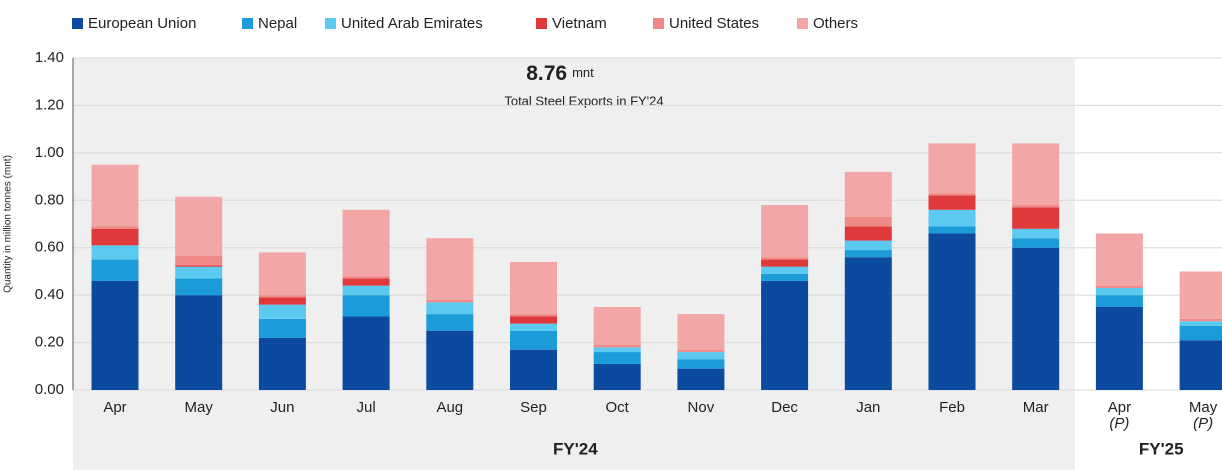 The height and width of the screenshot is (470, 1222). I want to click on y-tick-label: 1.40, so click(49, 57).